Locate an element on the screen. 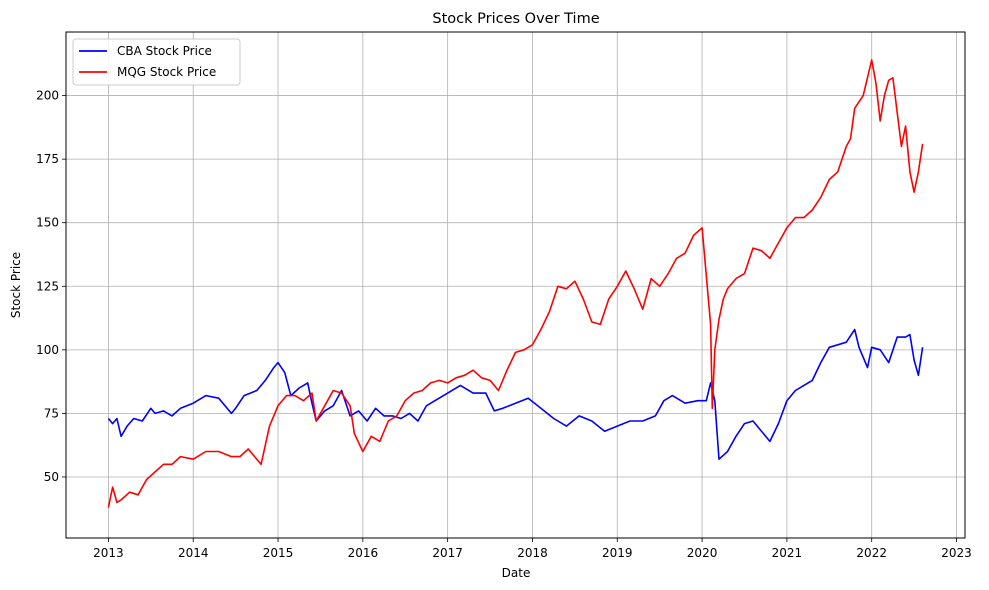 This screenshot has height=590, width=989. y-tick-label: 100 is located at coordinates (47, 350).